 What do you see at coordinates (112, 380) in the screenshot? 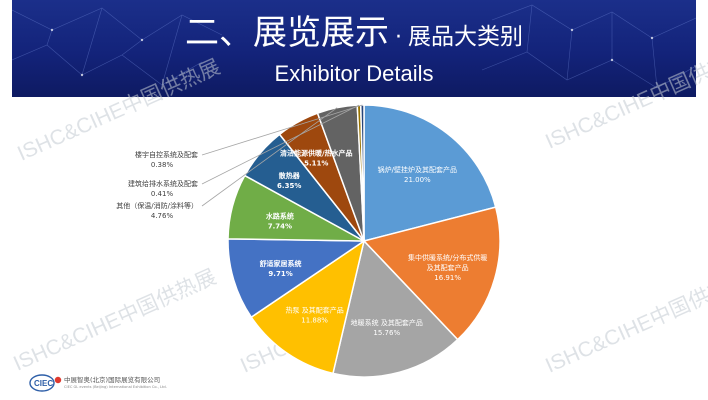
I see `company-name-cn: 中展智奥(北京)国际展览有限公司` at bounding box center [112, 380].